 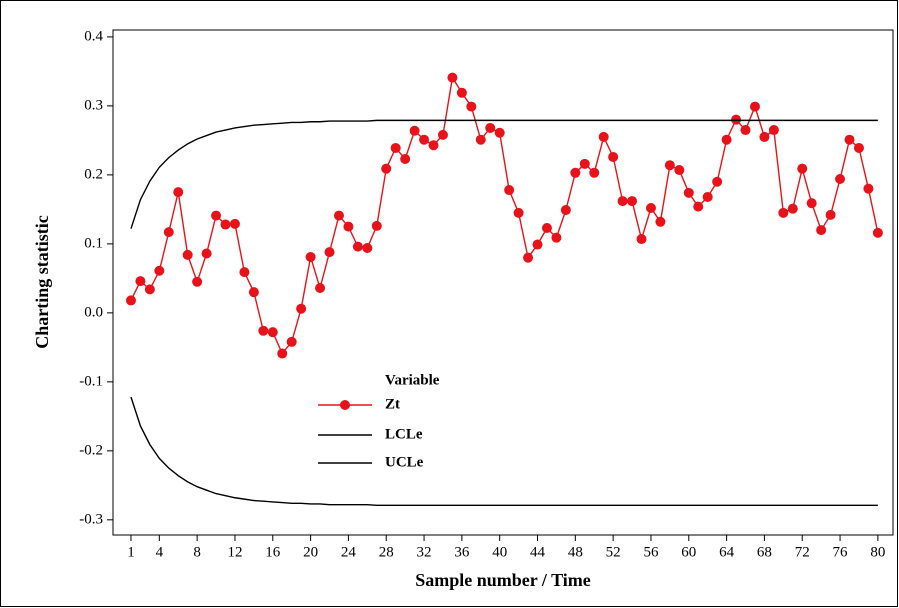 What do you see at coordinates (234, 552) in the screenshot?
I see `x-tick-label: 12` at bounding box center [234, 552].